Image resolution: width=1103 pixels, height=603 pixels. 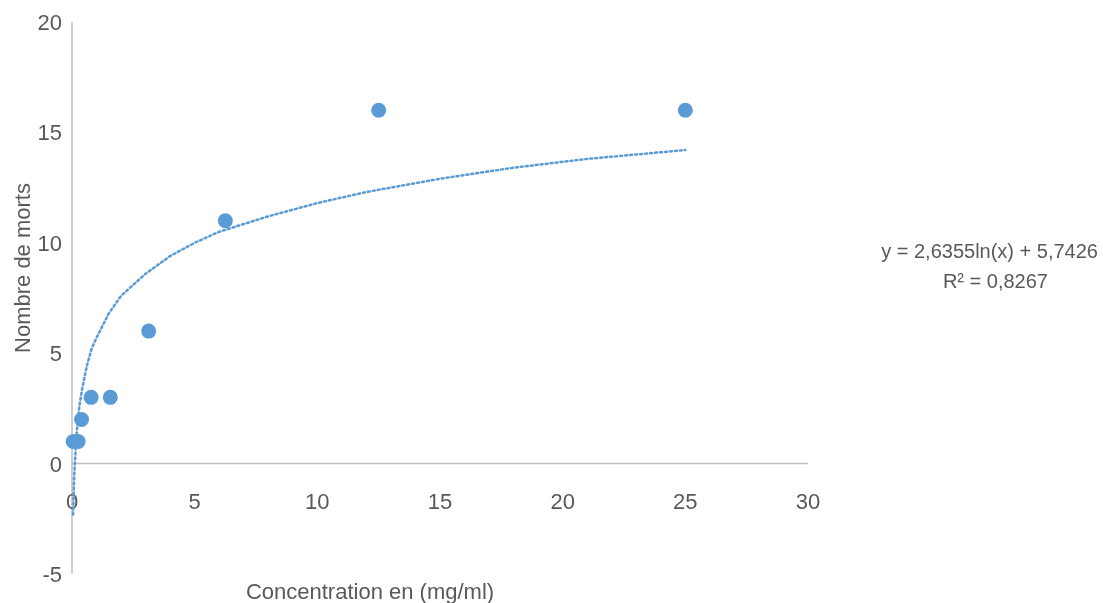 I want to click on y-axis-title: Nombre de morts, so click(x=22, y=268).